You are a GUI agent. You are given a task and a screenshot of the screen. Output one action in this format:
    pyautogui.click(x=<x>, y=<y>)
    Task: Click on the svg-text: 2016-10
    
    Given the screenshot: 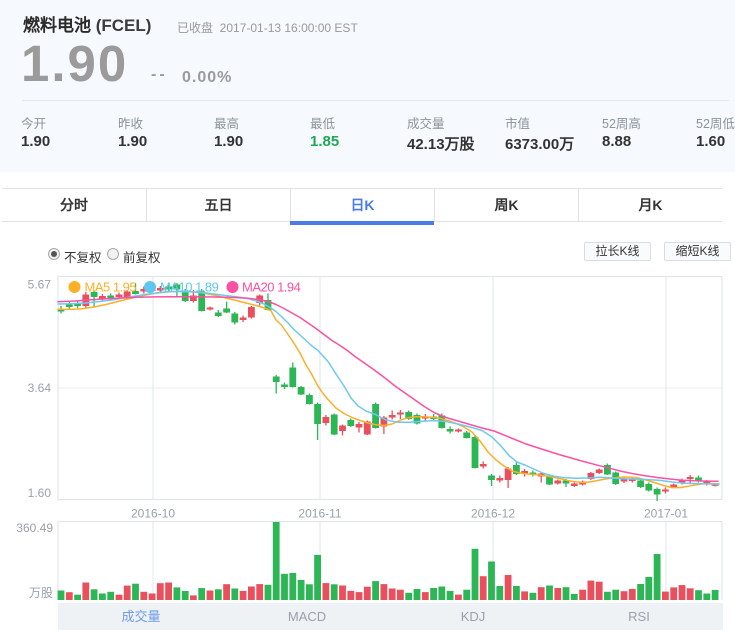 What is the action you would take?
    pyautogui.click(x=153, y=514)
    